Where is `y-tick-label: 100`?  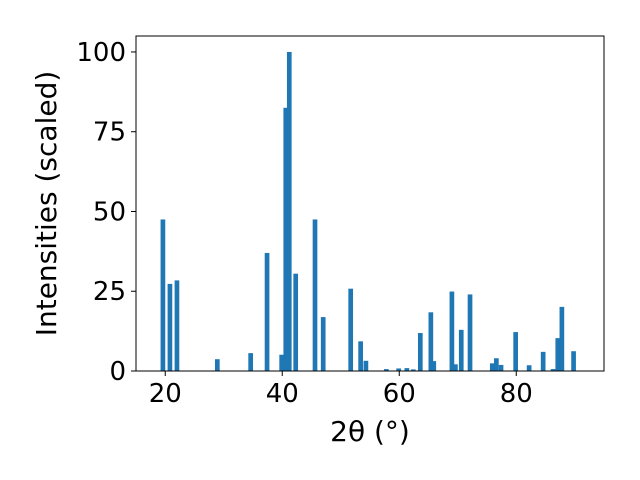 y-tick-label: 100 is located at coordinates (101, 53).